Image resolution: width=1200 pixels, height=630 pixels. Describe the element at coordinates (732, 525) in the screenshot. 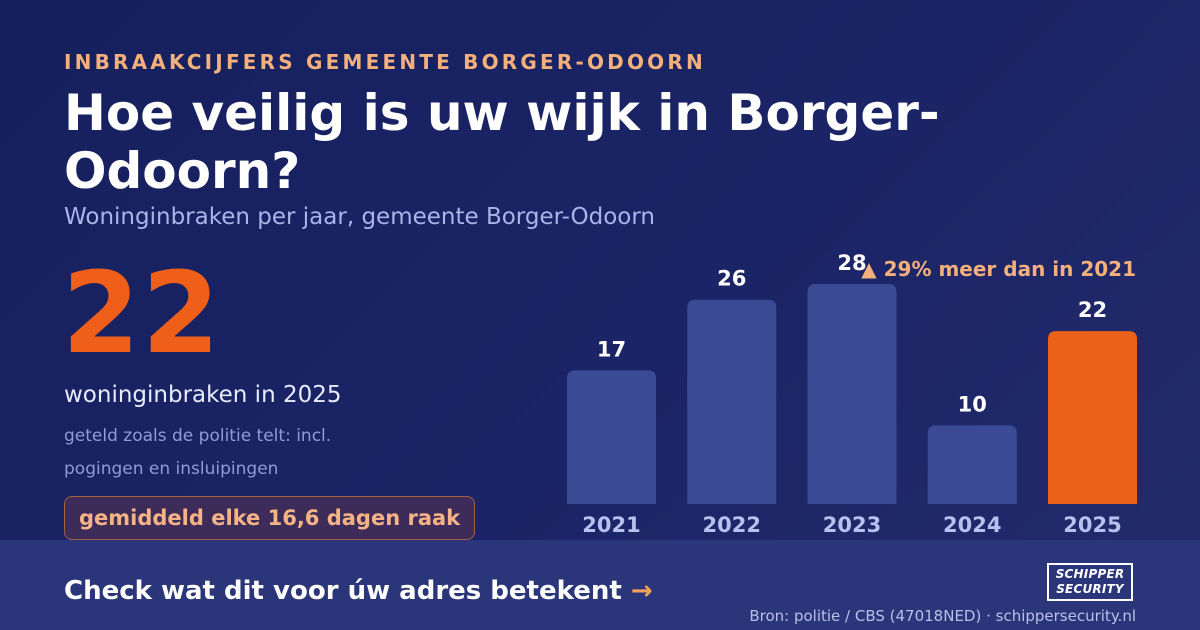

I see `tick-label-2022: 2022` at that location.